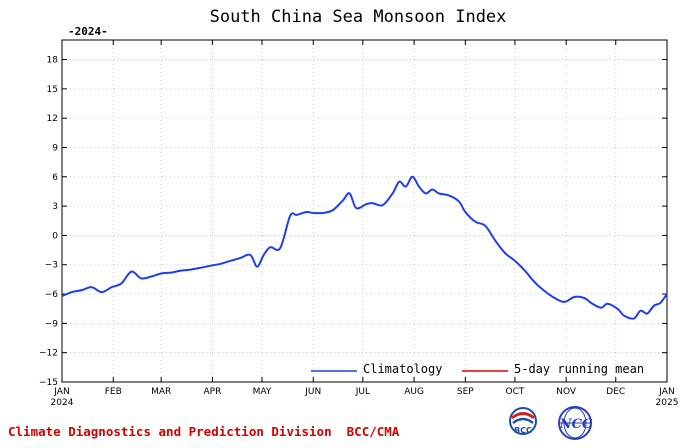  I want to click on bcc-logo-text: BCC, so click(523, 430).